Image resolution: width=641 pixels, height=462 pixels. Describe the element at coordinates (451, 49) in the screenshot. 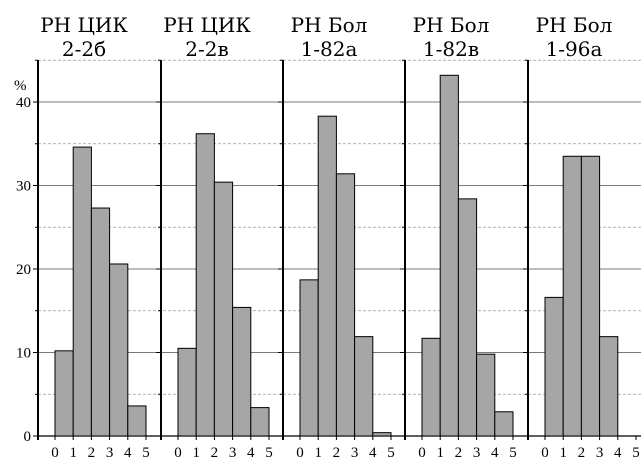

I see `panel-subtitle: 1-82в` at that location.